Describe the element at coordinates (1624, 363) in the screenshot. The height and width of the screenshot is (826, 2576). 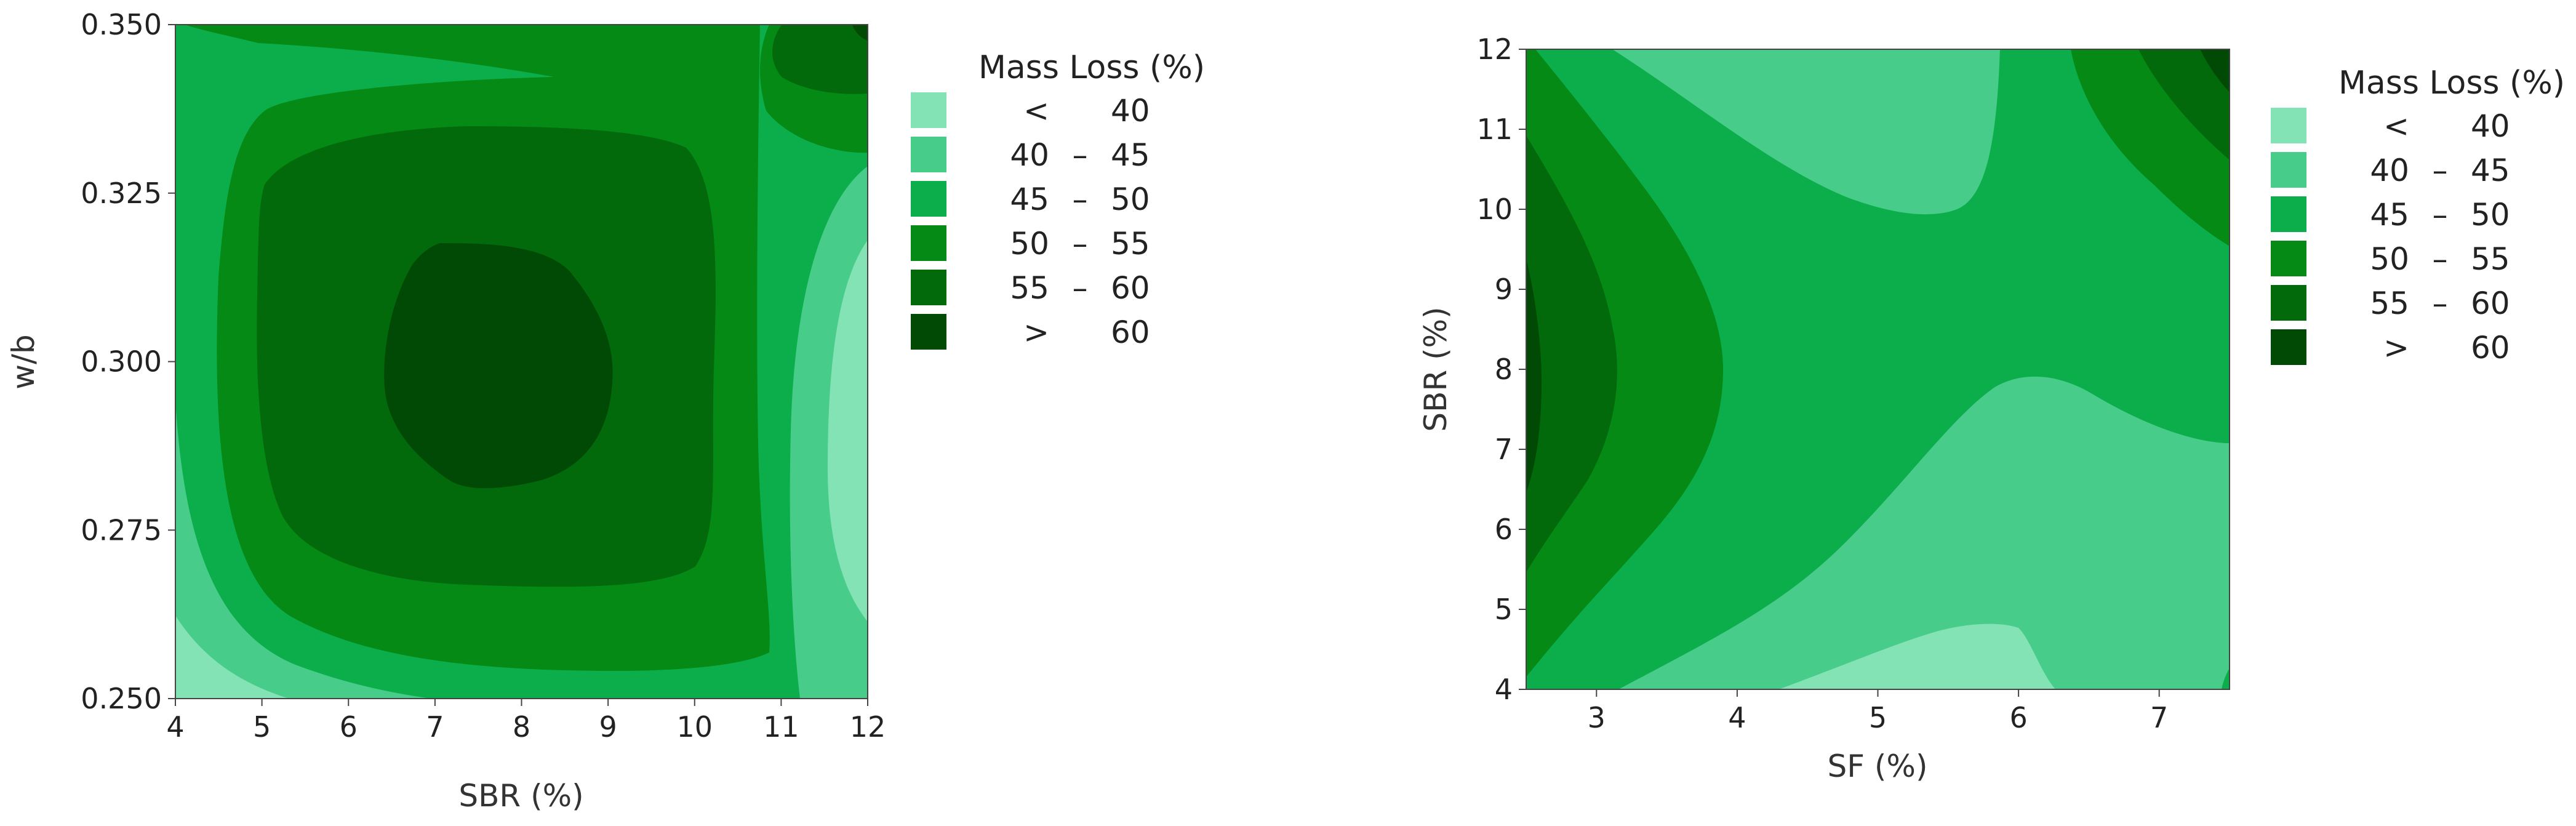
I see `region-50-55-left` at that location.